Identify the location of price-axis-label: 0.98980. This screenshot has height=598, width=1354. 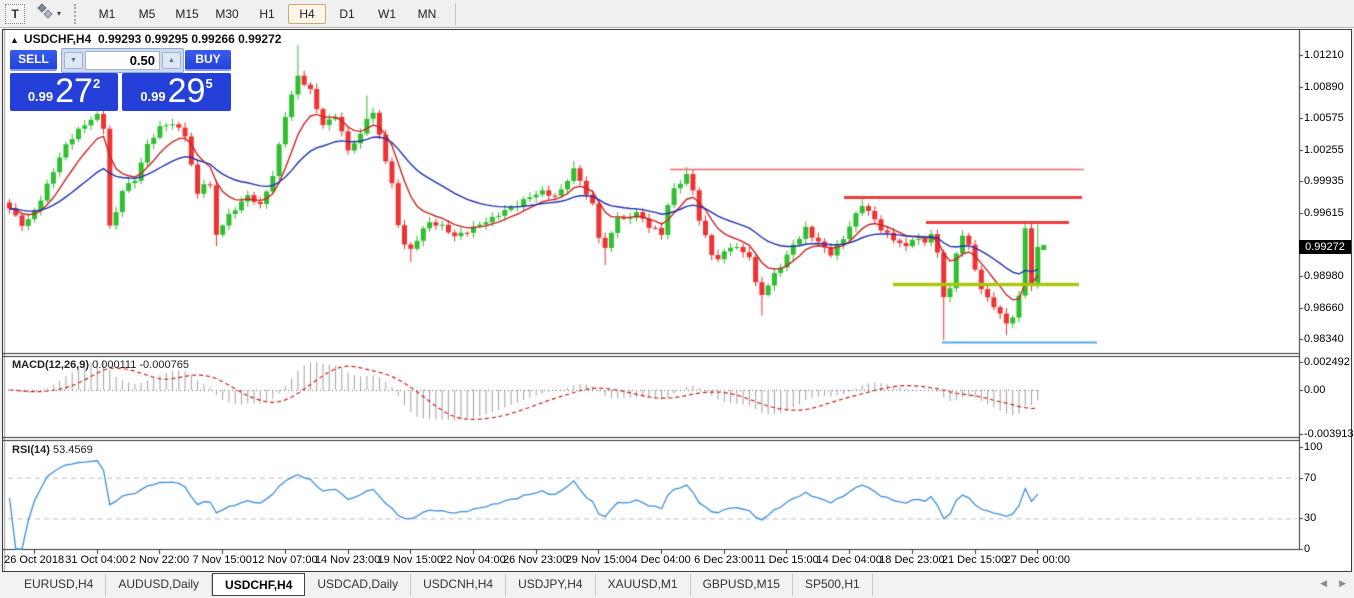
(1324, 275).